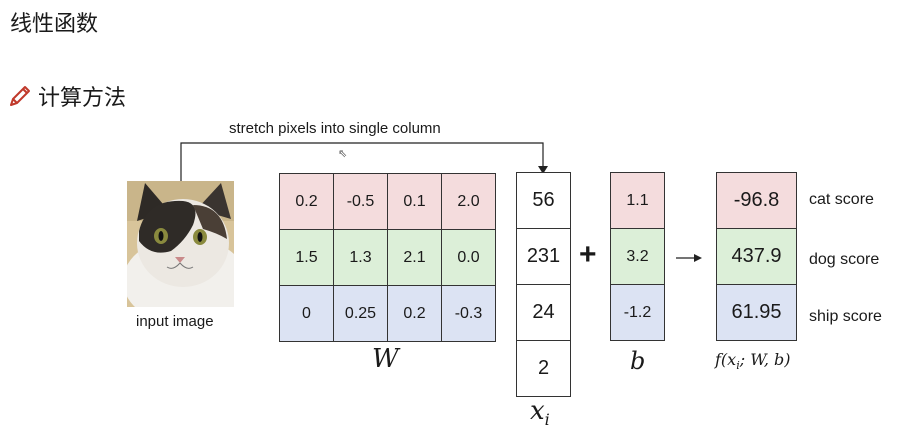  Describe the element at coordinates (638, 361) in the screenshot. I see `b-label: b` at that location.